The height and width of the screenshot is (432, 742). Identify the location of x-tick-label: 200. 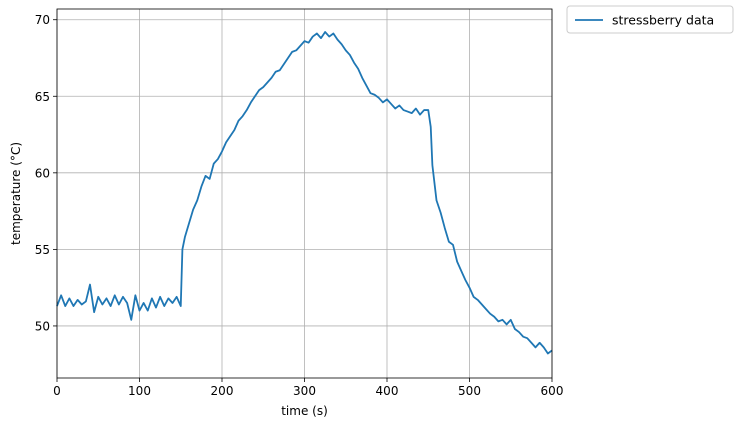
(222, 391).